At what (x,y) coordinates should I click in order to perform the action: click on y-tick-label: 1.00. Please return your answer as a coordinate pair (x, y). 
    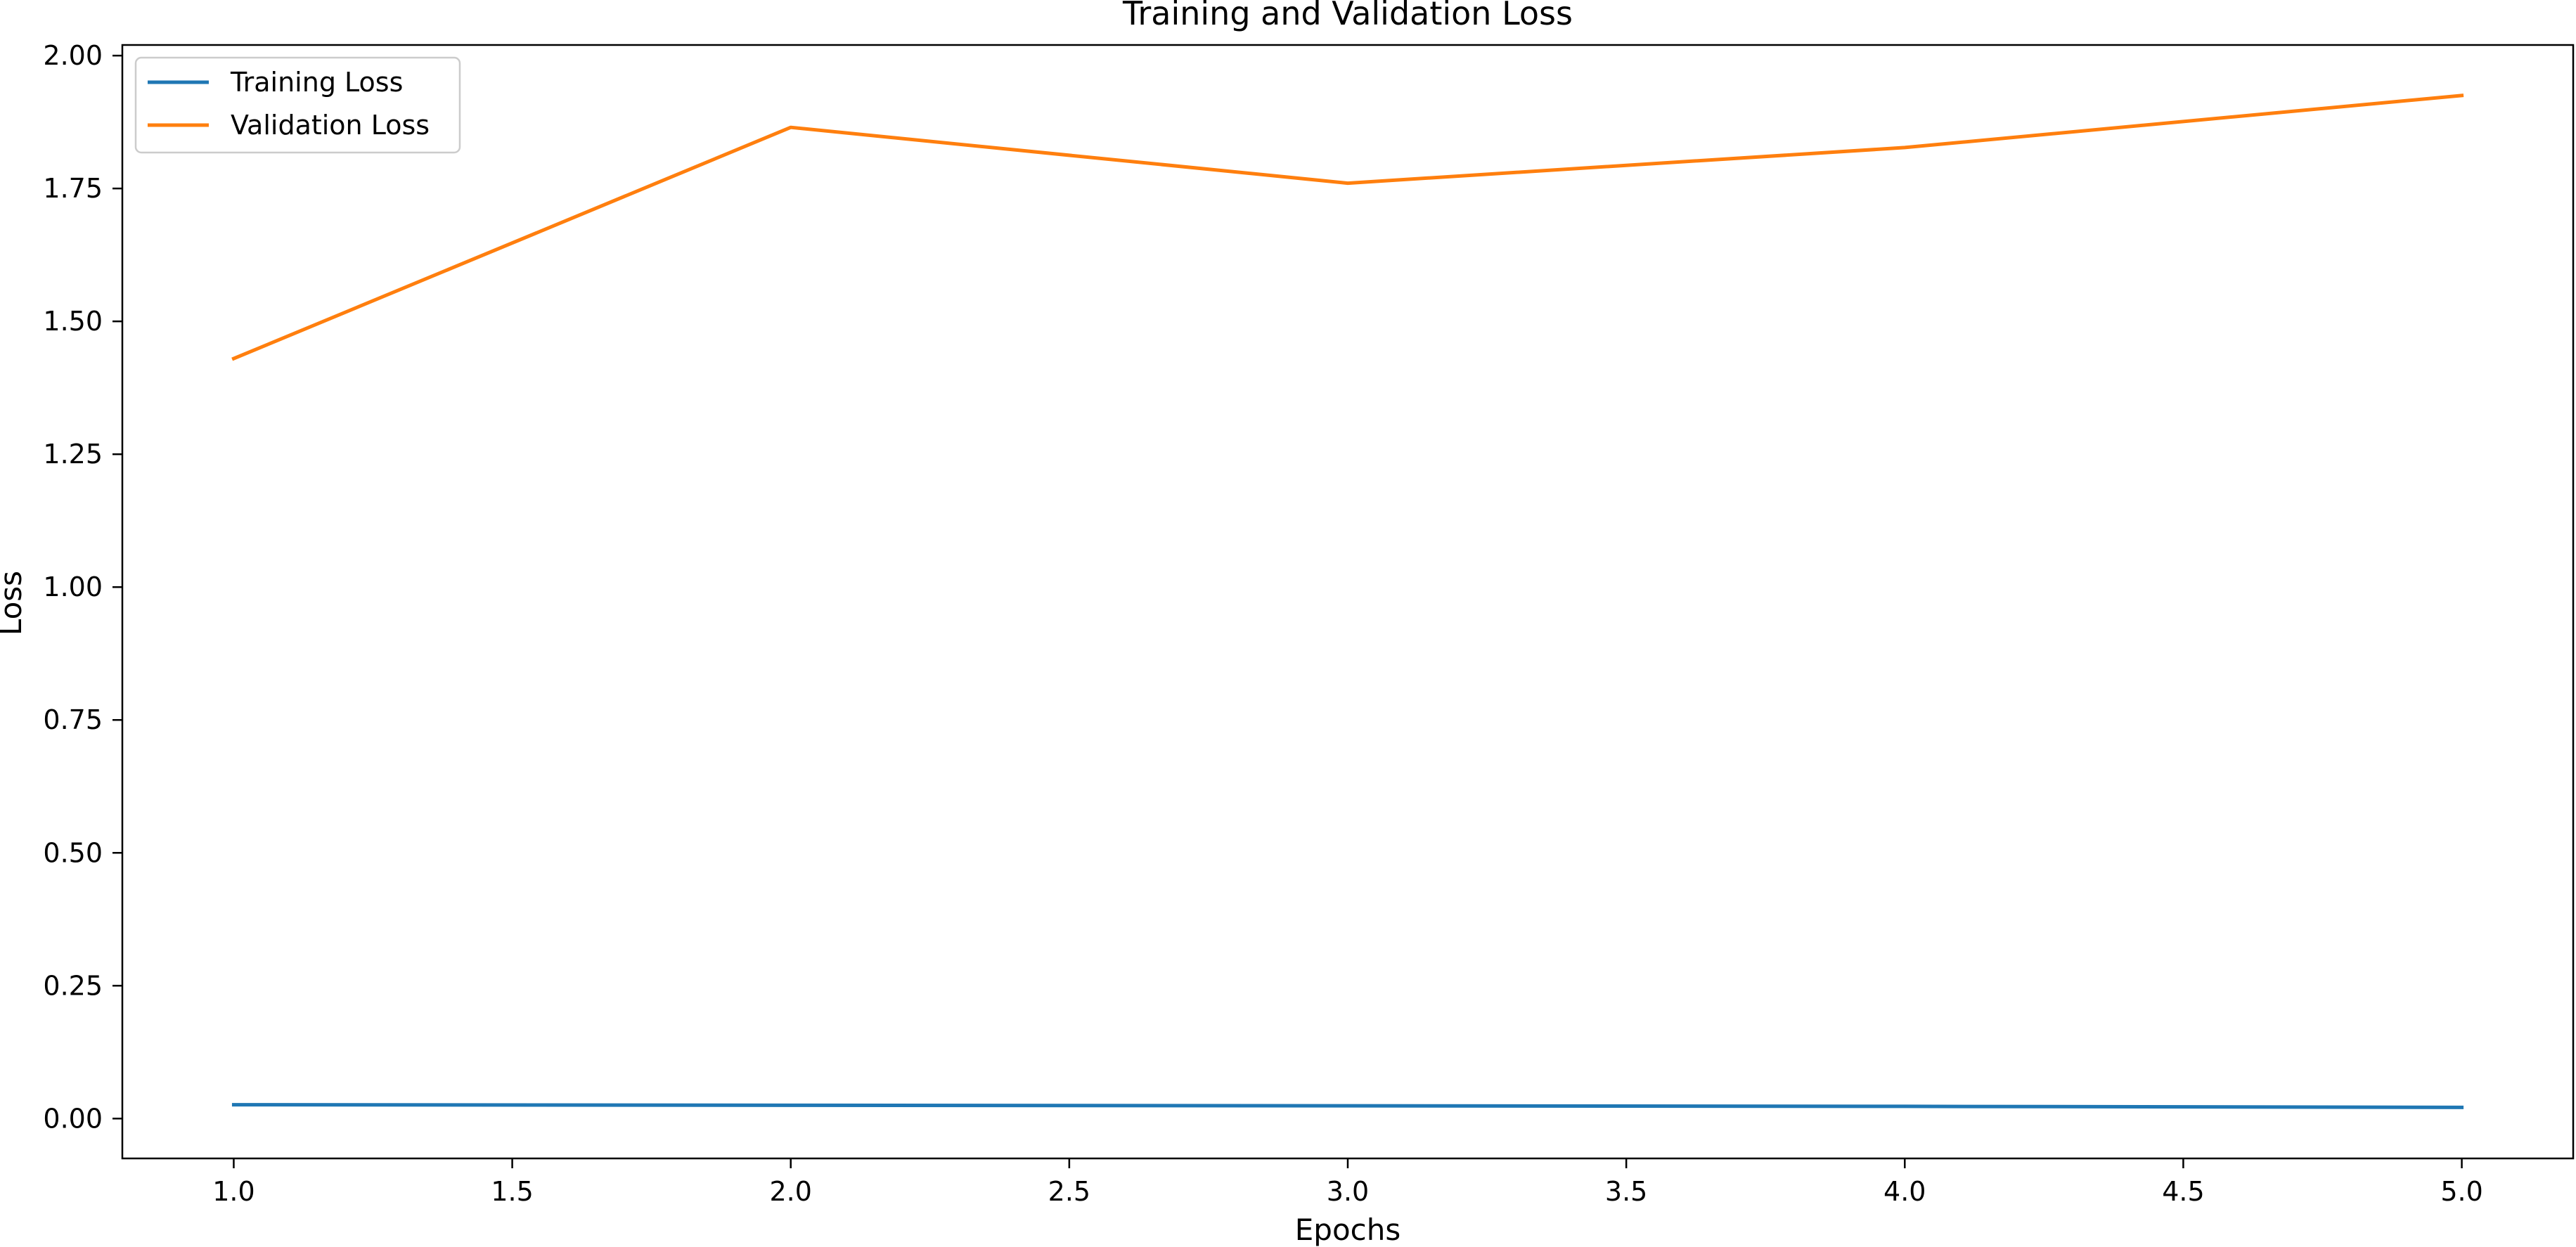
    Looking at the image, I should click on (73, 586).